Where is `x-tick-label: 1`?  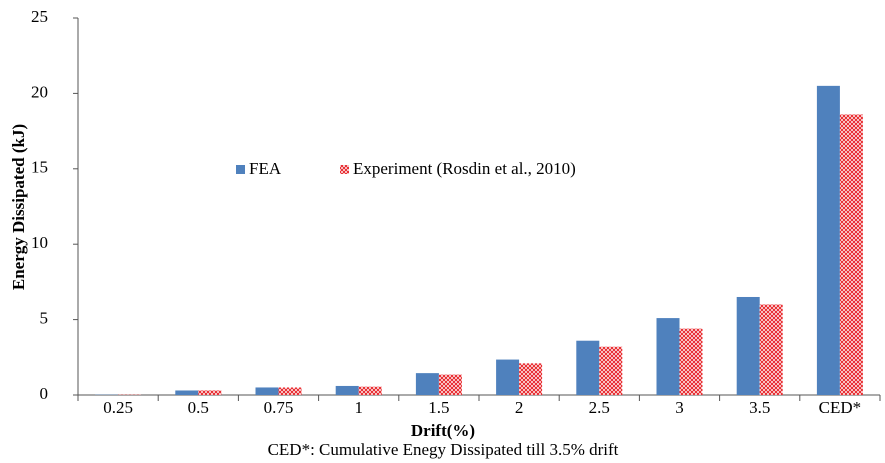 x-tick-label: 1 is located at coordinates (358, 407).